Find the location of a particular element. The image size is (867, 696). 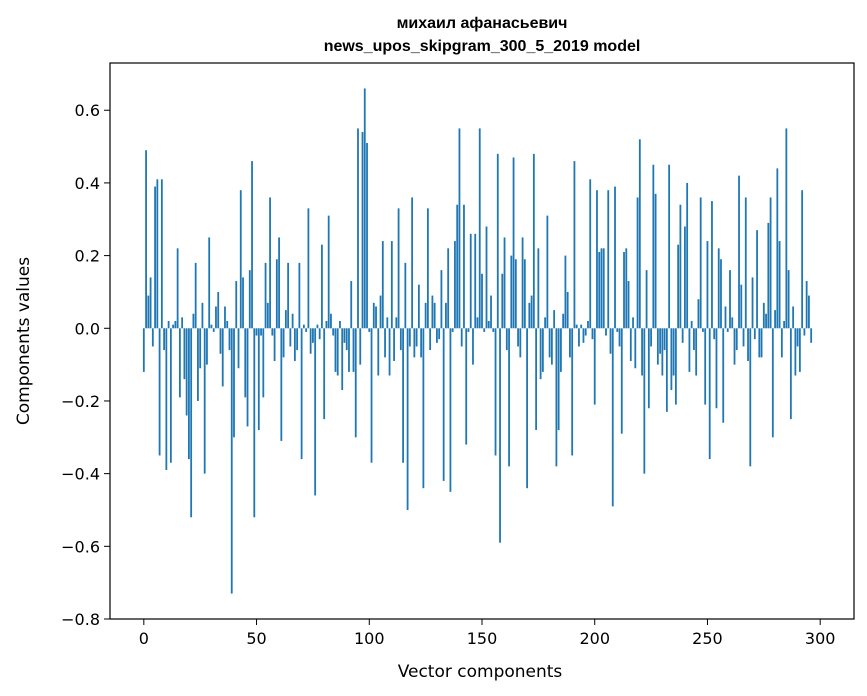

x-tick-label: 50 is located at coordinates (256, 638).